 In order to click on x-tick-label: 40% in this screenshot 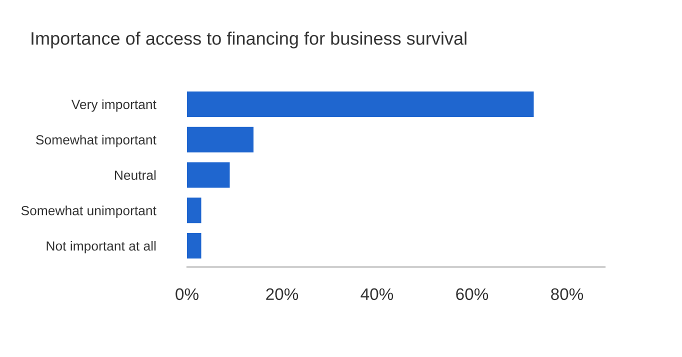, I will do `click(377, 294)`.